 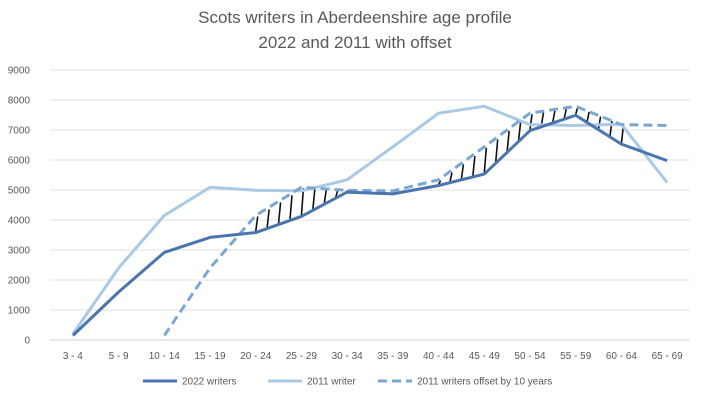 I want to click on y-tick-label: 9000, so click(x=19, y=71).